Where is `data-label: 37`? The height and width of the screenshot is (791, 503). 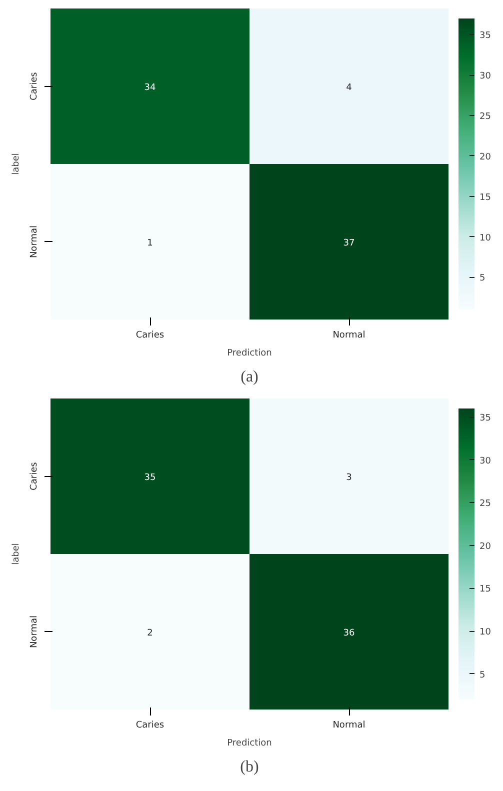 data-label: 37 is located at coordinates (349, 243).